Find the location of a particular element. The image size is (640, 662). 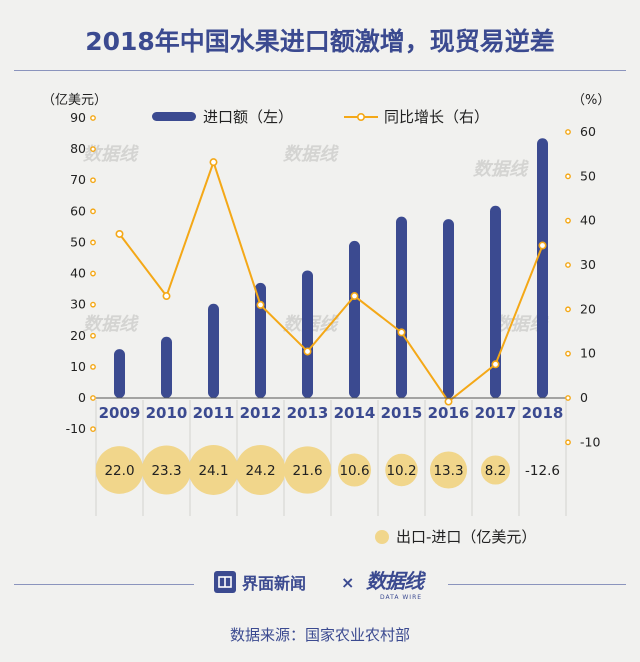

balance-bubble-2010 is located at coordinates (166, 470).